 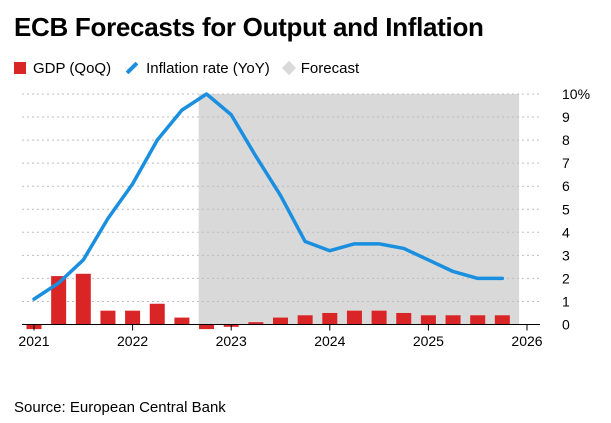 What do you see at coordinates (566, 117) in the screenshot?
I see `y-tick-label: 9` at bounding box center [566, 117].